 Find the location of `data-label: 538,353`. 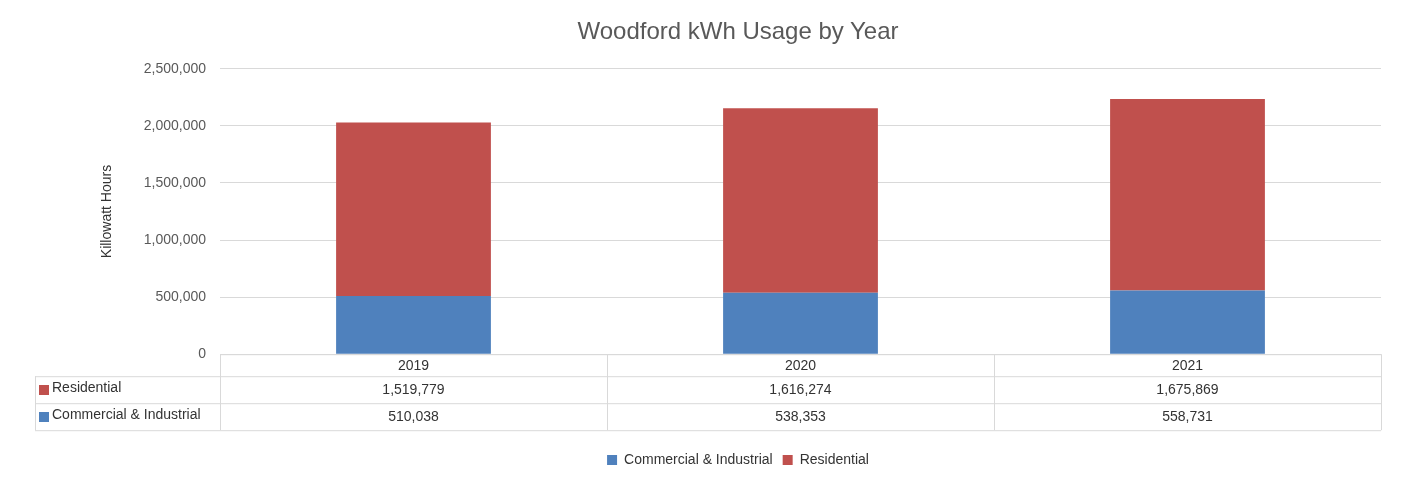

data-label: 538,353 is located at coordinates (801, 415).